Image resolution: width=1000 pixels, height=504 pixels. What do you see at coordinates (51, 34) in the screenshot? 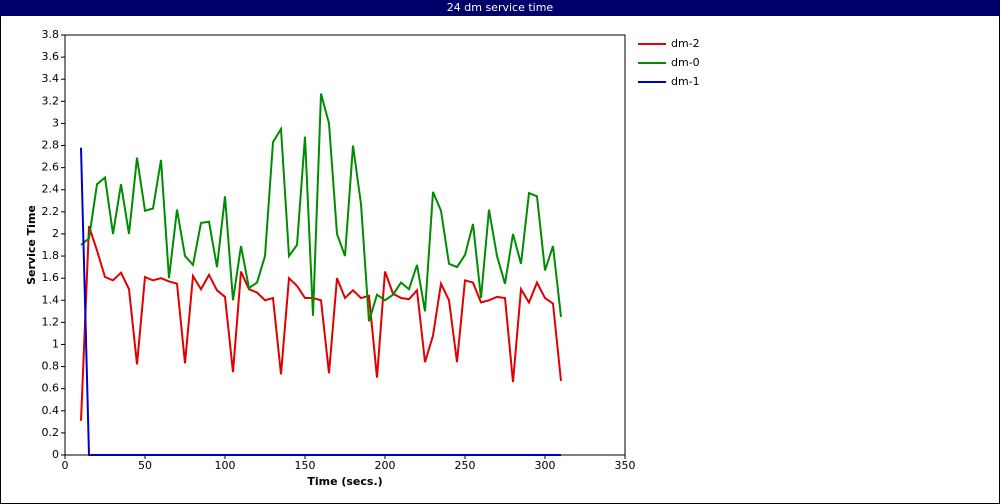
I see `y-tick-label: 3.8` at bounding box center [51, 34].